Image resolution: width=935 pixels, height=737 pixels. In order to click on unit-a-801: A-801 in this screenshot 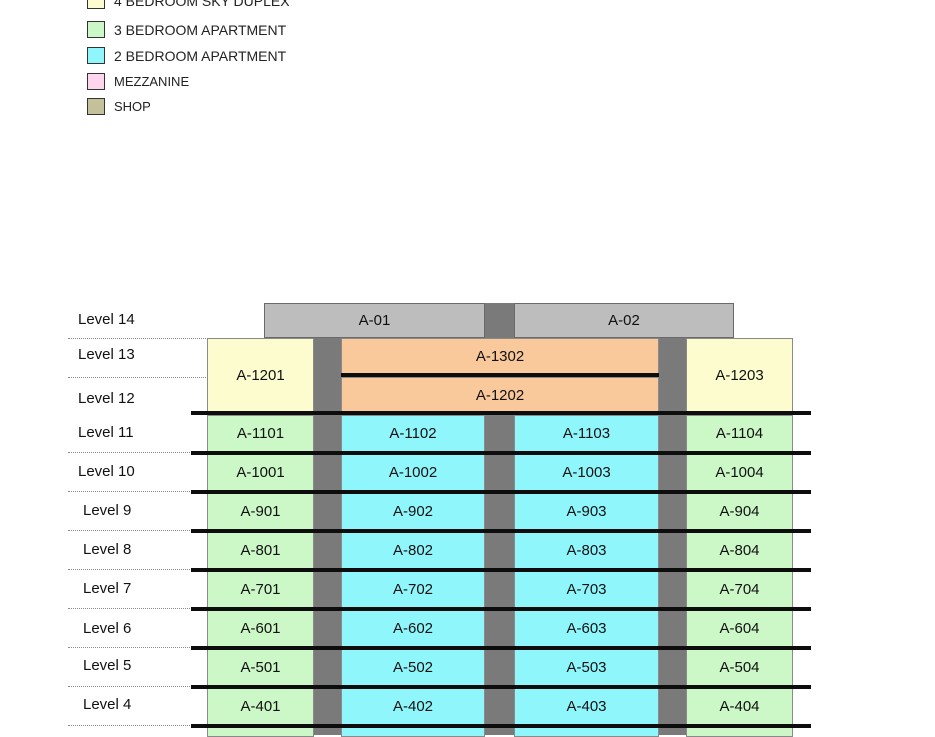, I will do `click(260, 550)`.